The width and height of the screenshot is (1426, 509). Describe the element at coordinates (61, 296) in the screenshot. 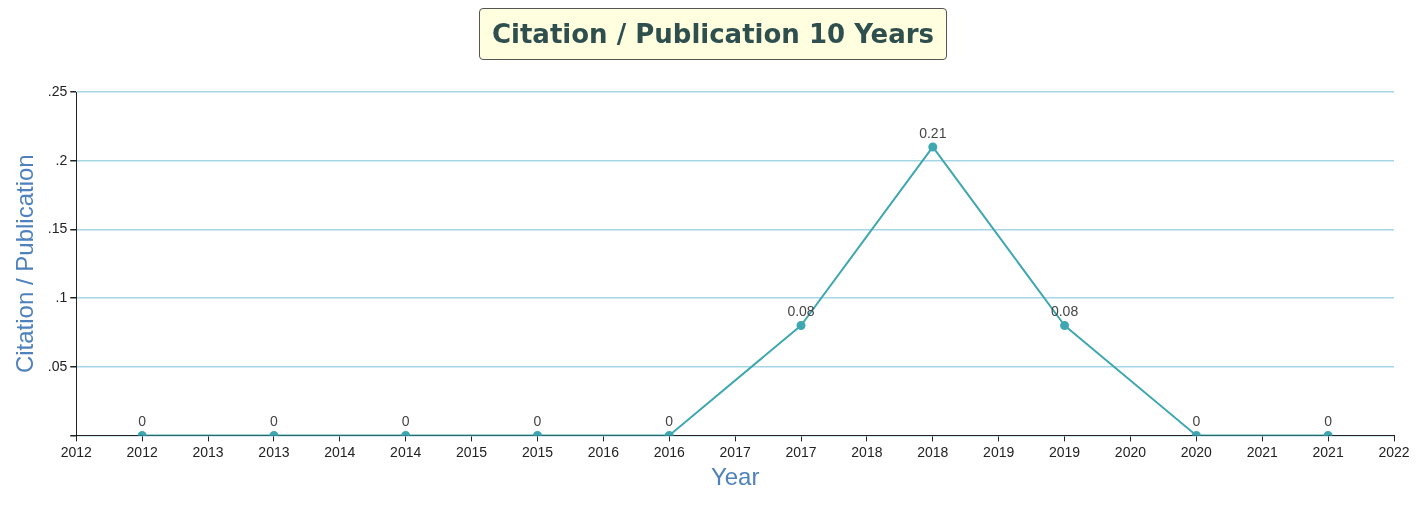

I see `y-tick-label: .1` at that location.